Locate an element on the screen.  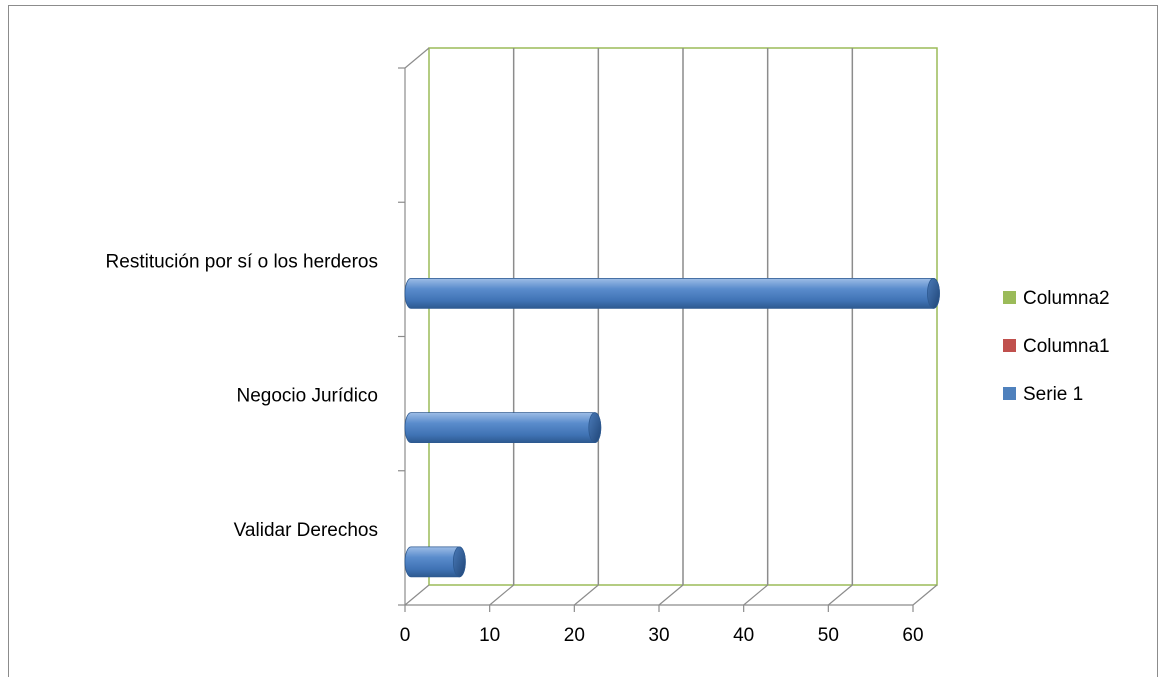
legend-label: Columna1 is located at coordinates (1066, 346).